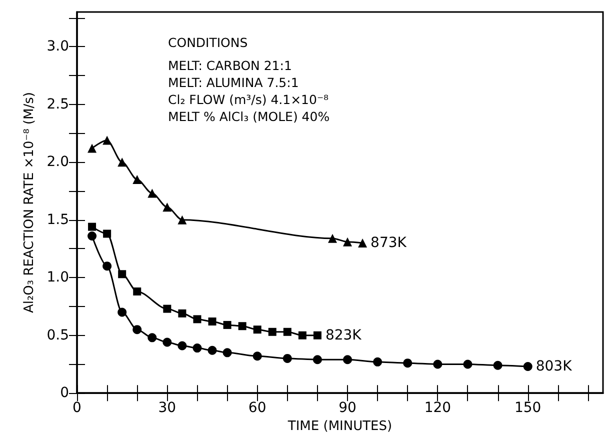 The width and height of the screenshot is (613, 438). I want to click on annotation: MELT: CARBON 21:1, so click(230, 65).